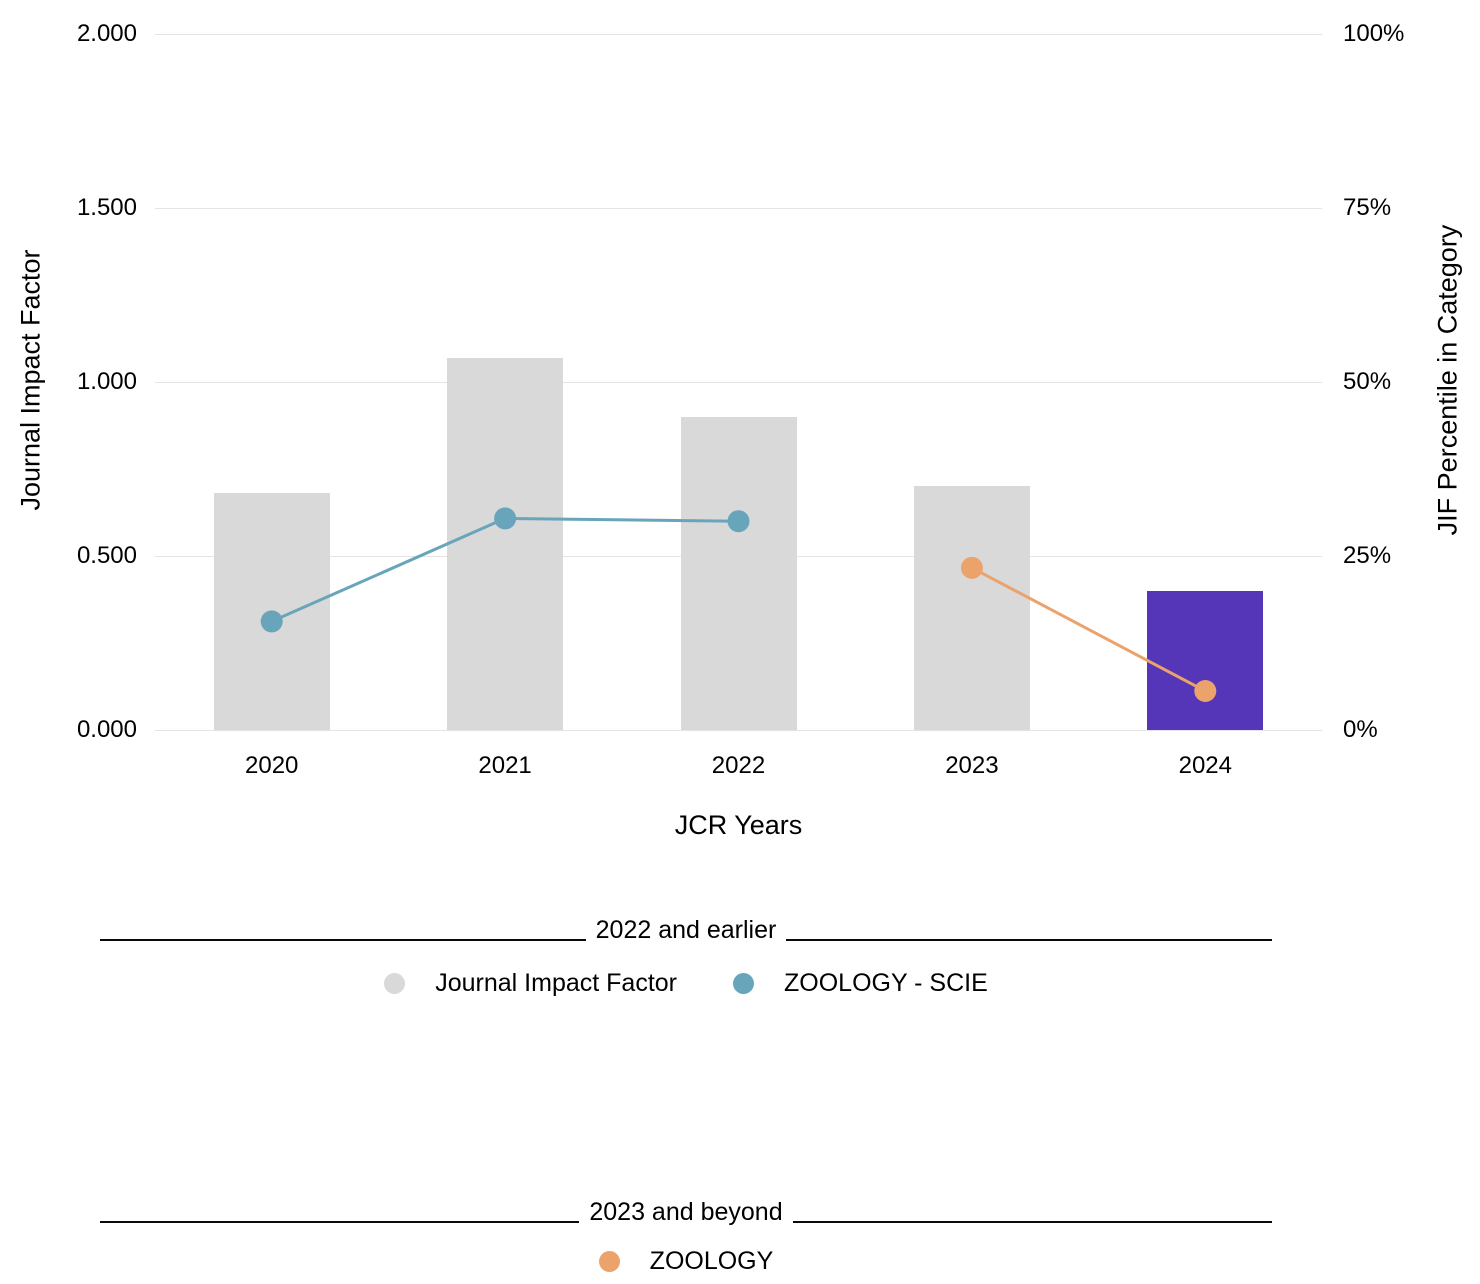 This screenshot has height=1284, width=1480. Describe the element at coordinates (1374, 33) in the screenshot. I see `right-axis-tick-label: 100%` at that location.